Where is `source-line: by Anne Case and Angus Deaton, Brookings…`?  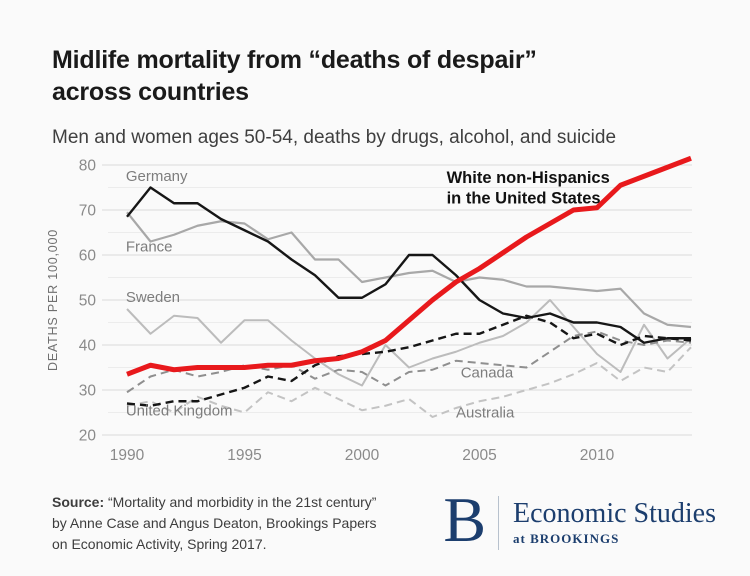
source-line: by Anne Case and Angus Deaton, Brookings… is located at coordinates (214, 523).